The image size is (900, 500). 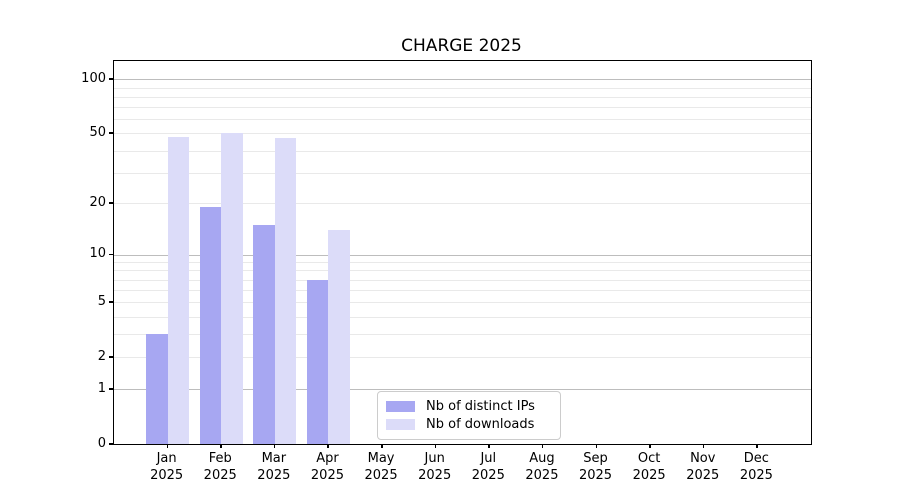 I want to click on y-tick-label: 50, so click(x=97, y=132).